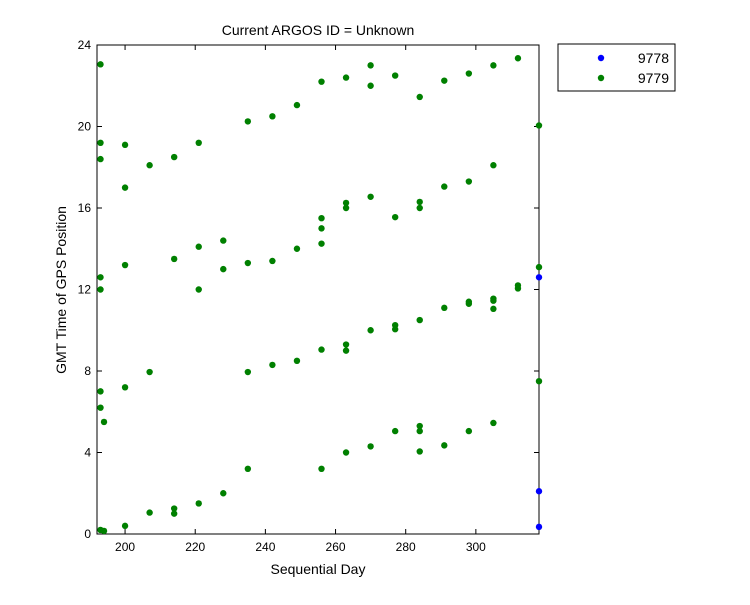 Image resolution: width=750 pixels, height=605 pixels. What do you see at coordinates (125, 547) in the screenshot?
I see `x-tick-label: 200` at bounding box center [125, 547].